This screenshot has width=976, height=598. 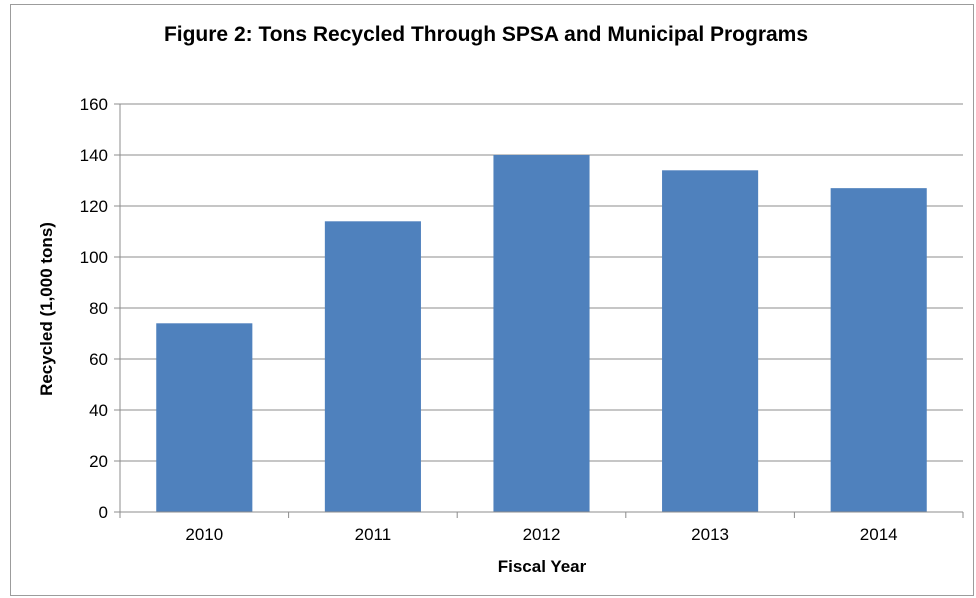 What do you see at coordinates (46, 309) in the screenshot?
I see `y-axis-label: Recycled (1,000 tons)` at bounding box center [46, 309].